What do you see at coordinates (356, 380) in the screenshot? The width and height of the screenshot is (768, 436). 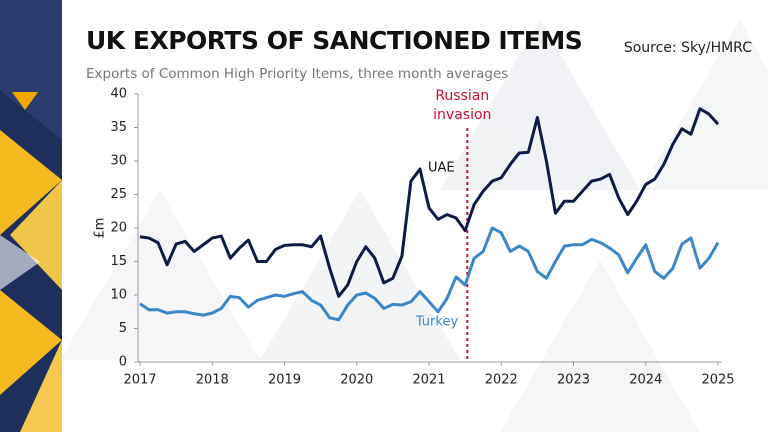 I see `x-tick-label: 2020` at bounding box center [356, 380].